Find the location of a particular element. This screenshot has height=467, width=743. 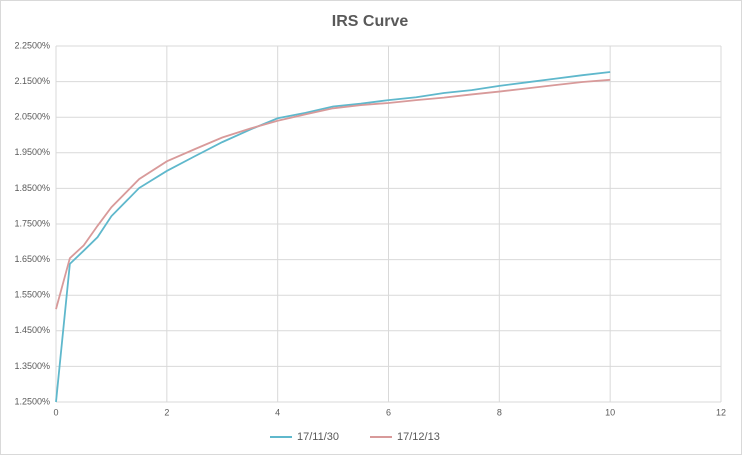

y-tick-label: 2.2500% is located at coordinates (32, 45).